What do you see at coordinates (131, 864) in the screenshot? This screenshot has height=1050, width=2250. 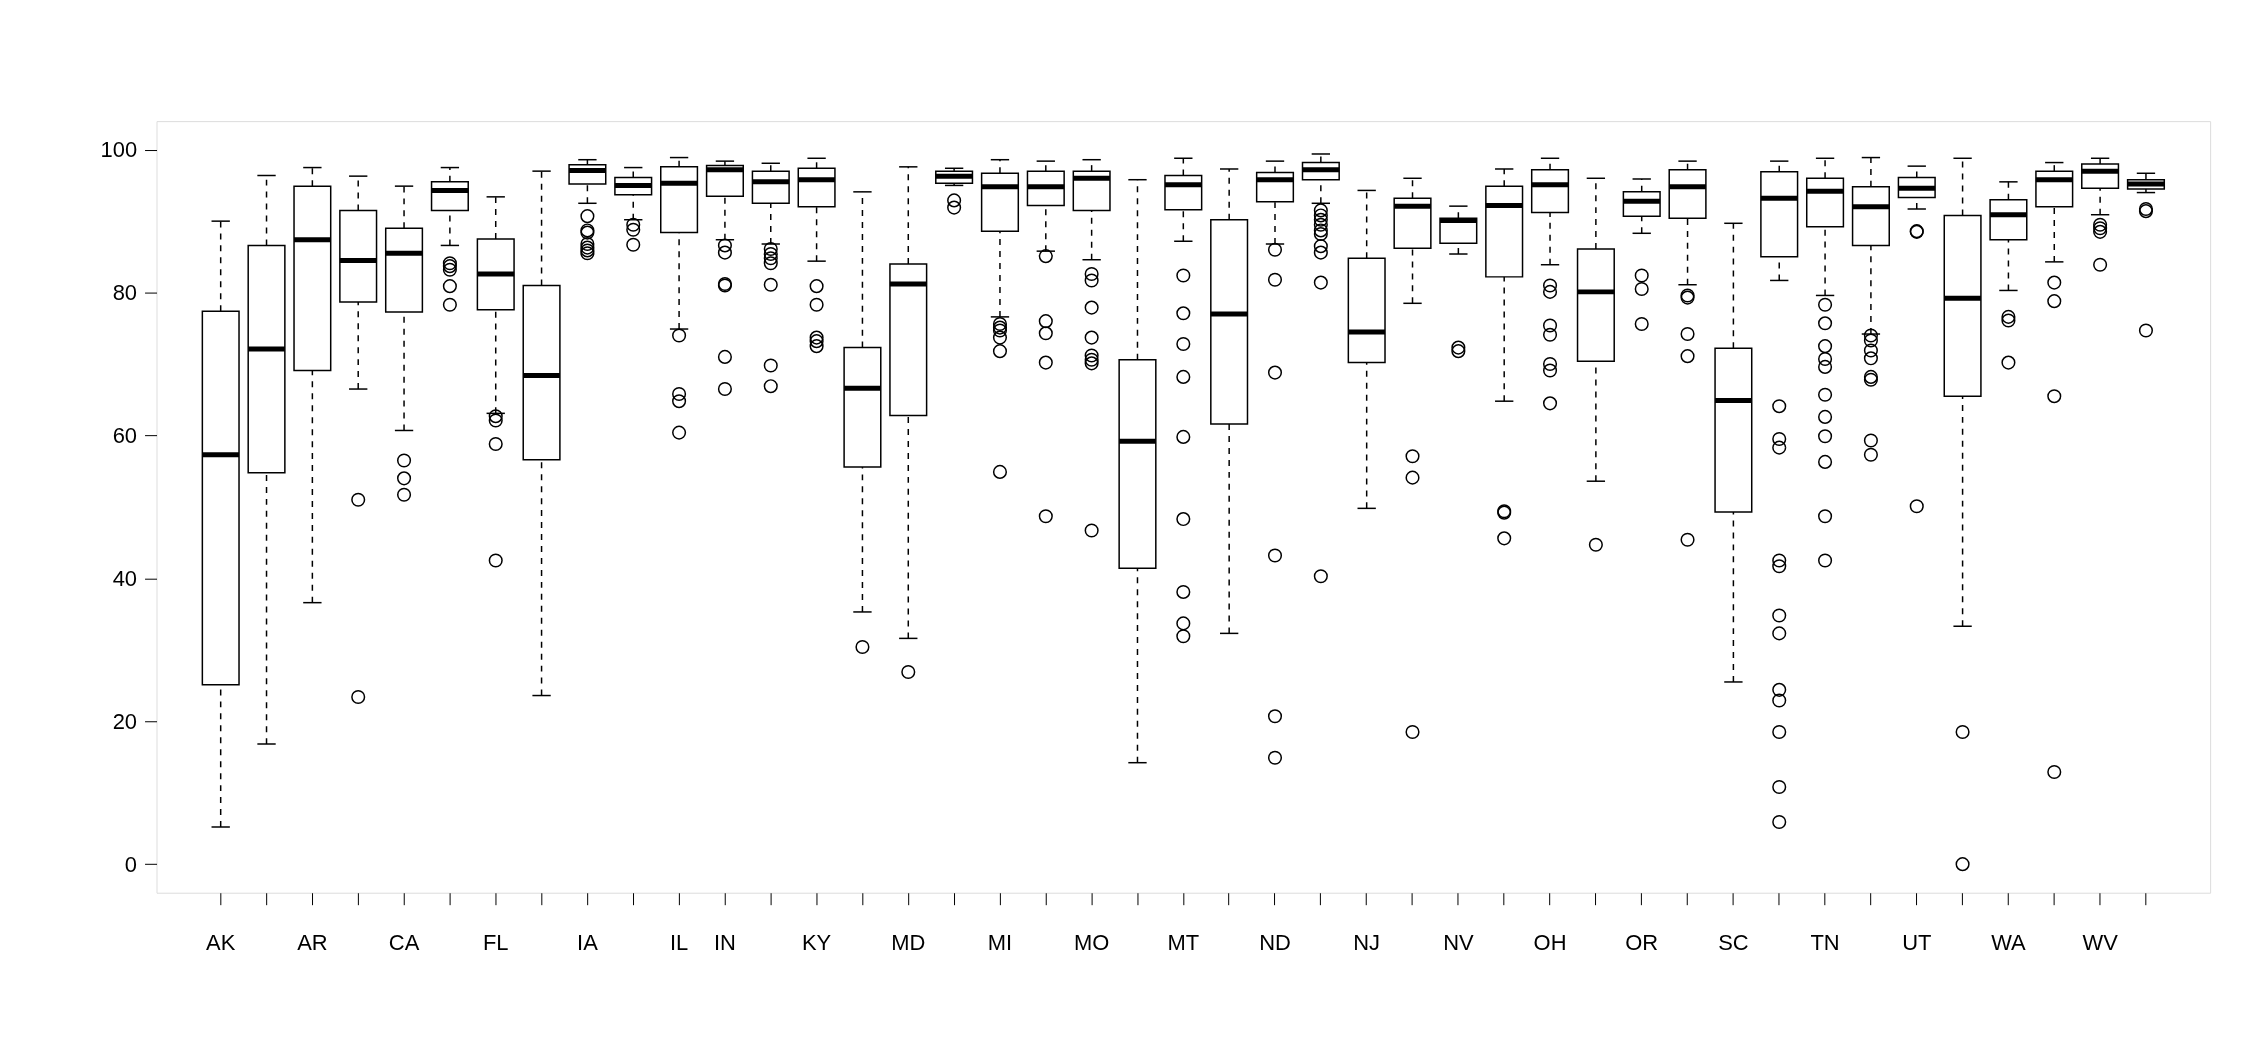 I see `y-tick-label: 0` at bounding box center [131, 864].